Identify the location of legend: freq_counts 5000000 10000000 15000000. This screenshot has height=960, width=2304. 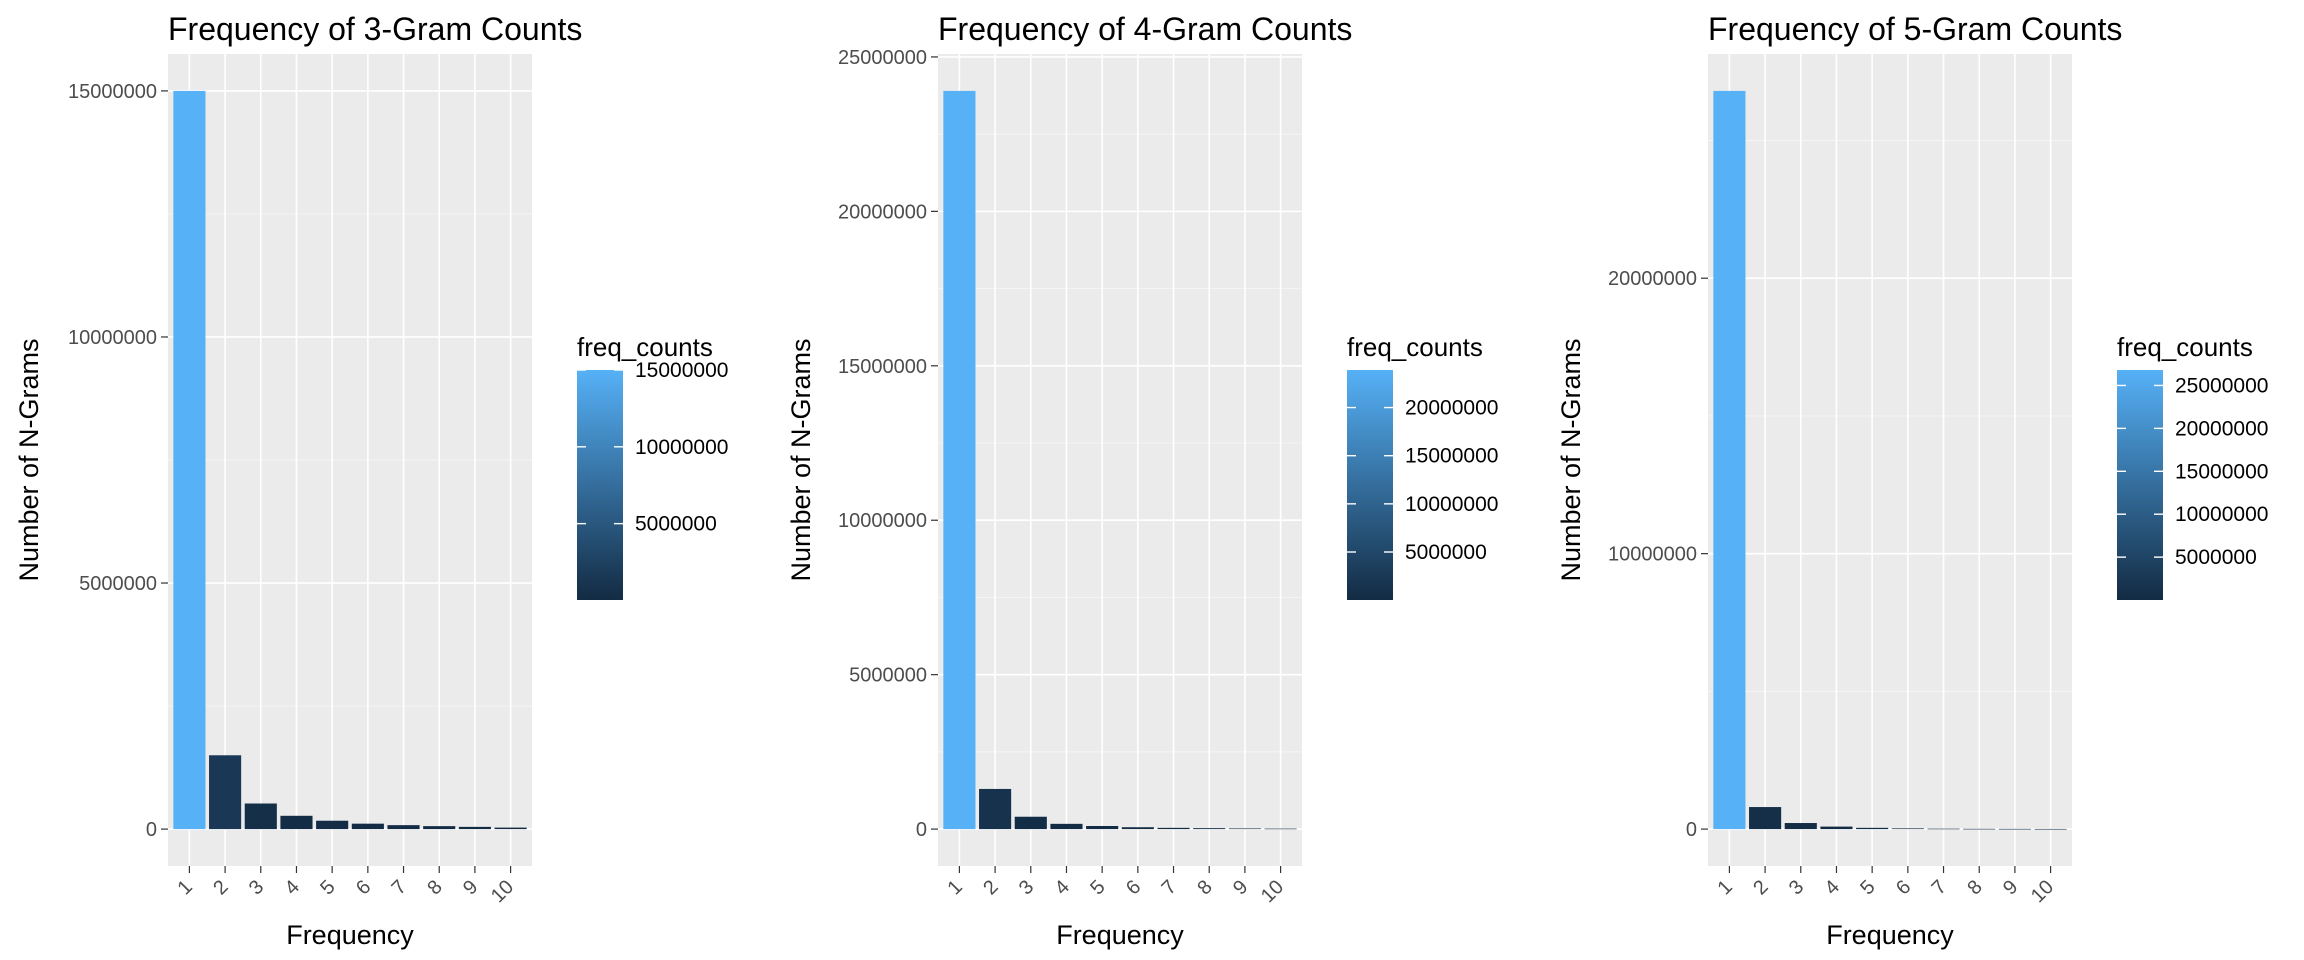
(652, 466).